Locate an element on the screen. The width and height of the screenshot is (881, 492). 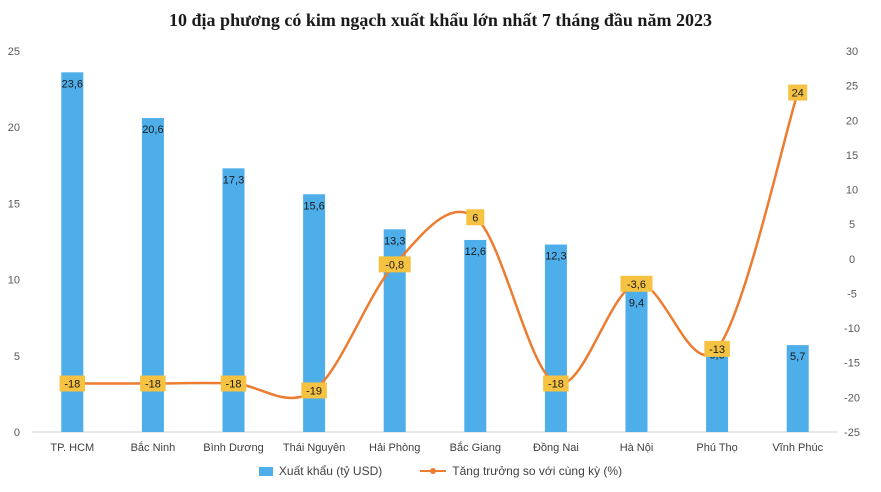
bar-value-label: 12,3 is located at coordinates (555, 257).